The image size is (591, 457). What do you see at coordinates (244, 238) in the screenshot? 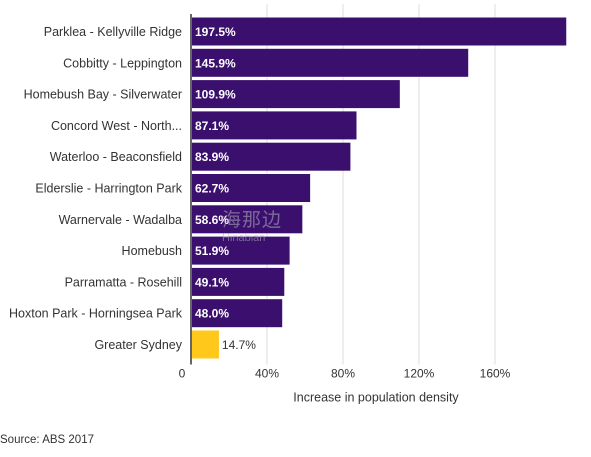
I see `watermark-en: Hinabian` at bounding box center [244, 238].